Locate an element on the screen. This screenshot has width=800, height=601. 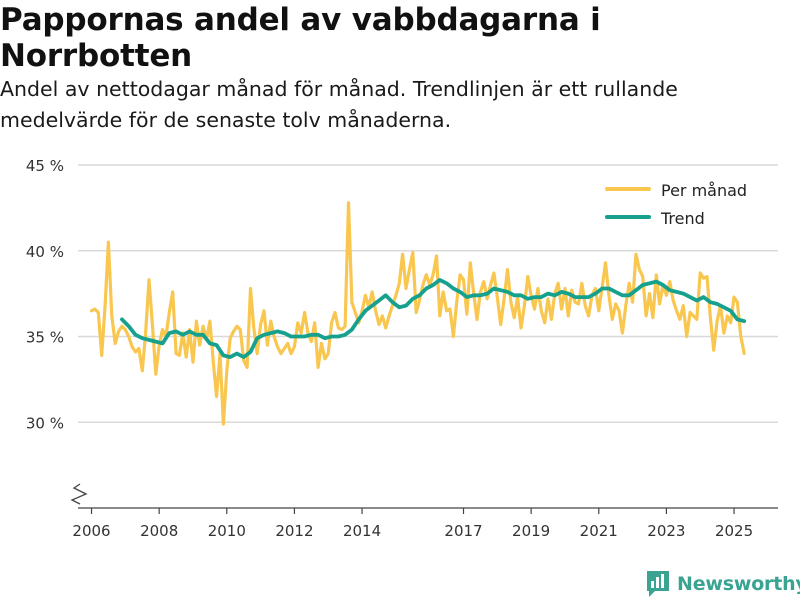
legend-background is located at coordinates (684, 202).